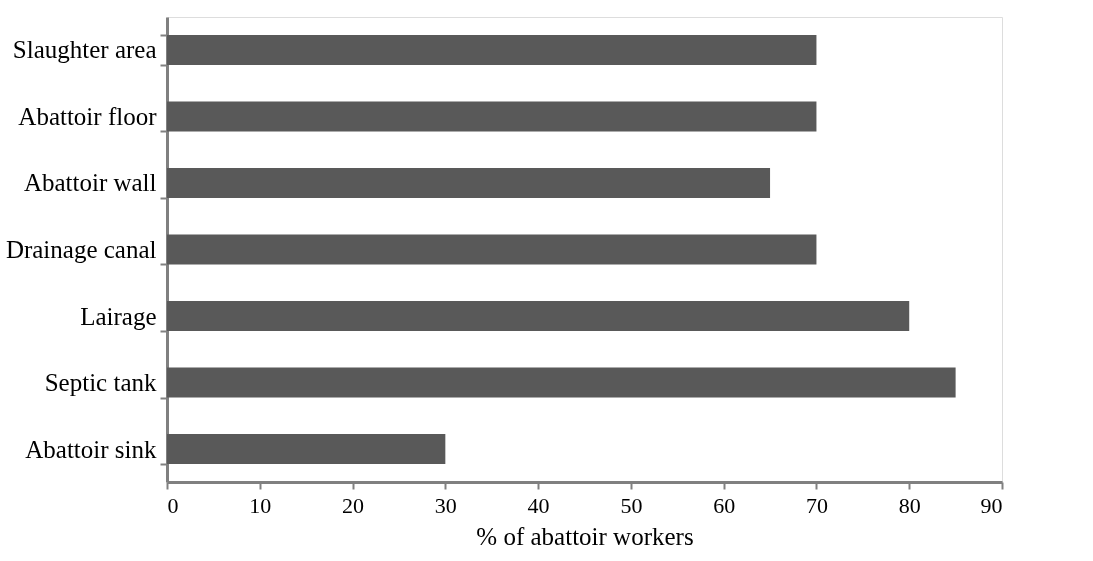 This screenshot has height=561, width=1093. What do you see at coordinates (91, 449) in the screenshot?
I see `y-tick-label: Abattoir sink` at bounding box center [91, 449].